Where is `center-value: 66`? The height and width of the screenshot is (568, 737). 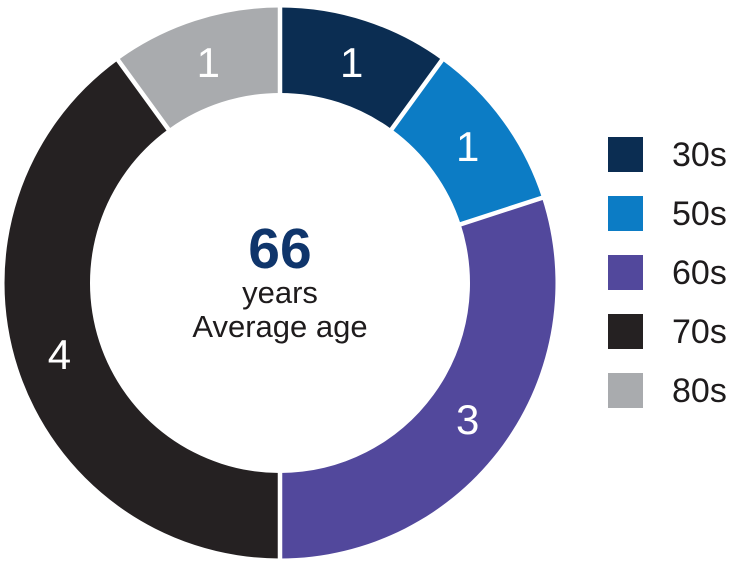
center-value: 66 is located at coordinates (279, 249).